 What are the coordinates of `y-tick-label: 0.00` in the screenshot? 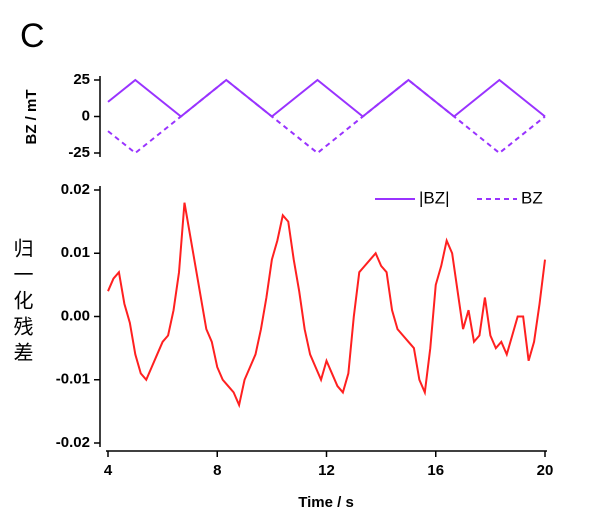 It's located at (75, 315).